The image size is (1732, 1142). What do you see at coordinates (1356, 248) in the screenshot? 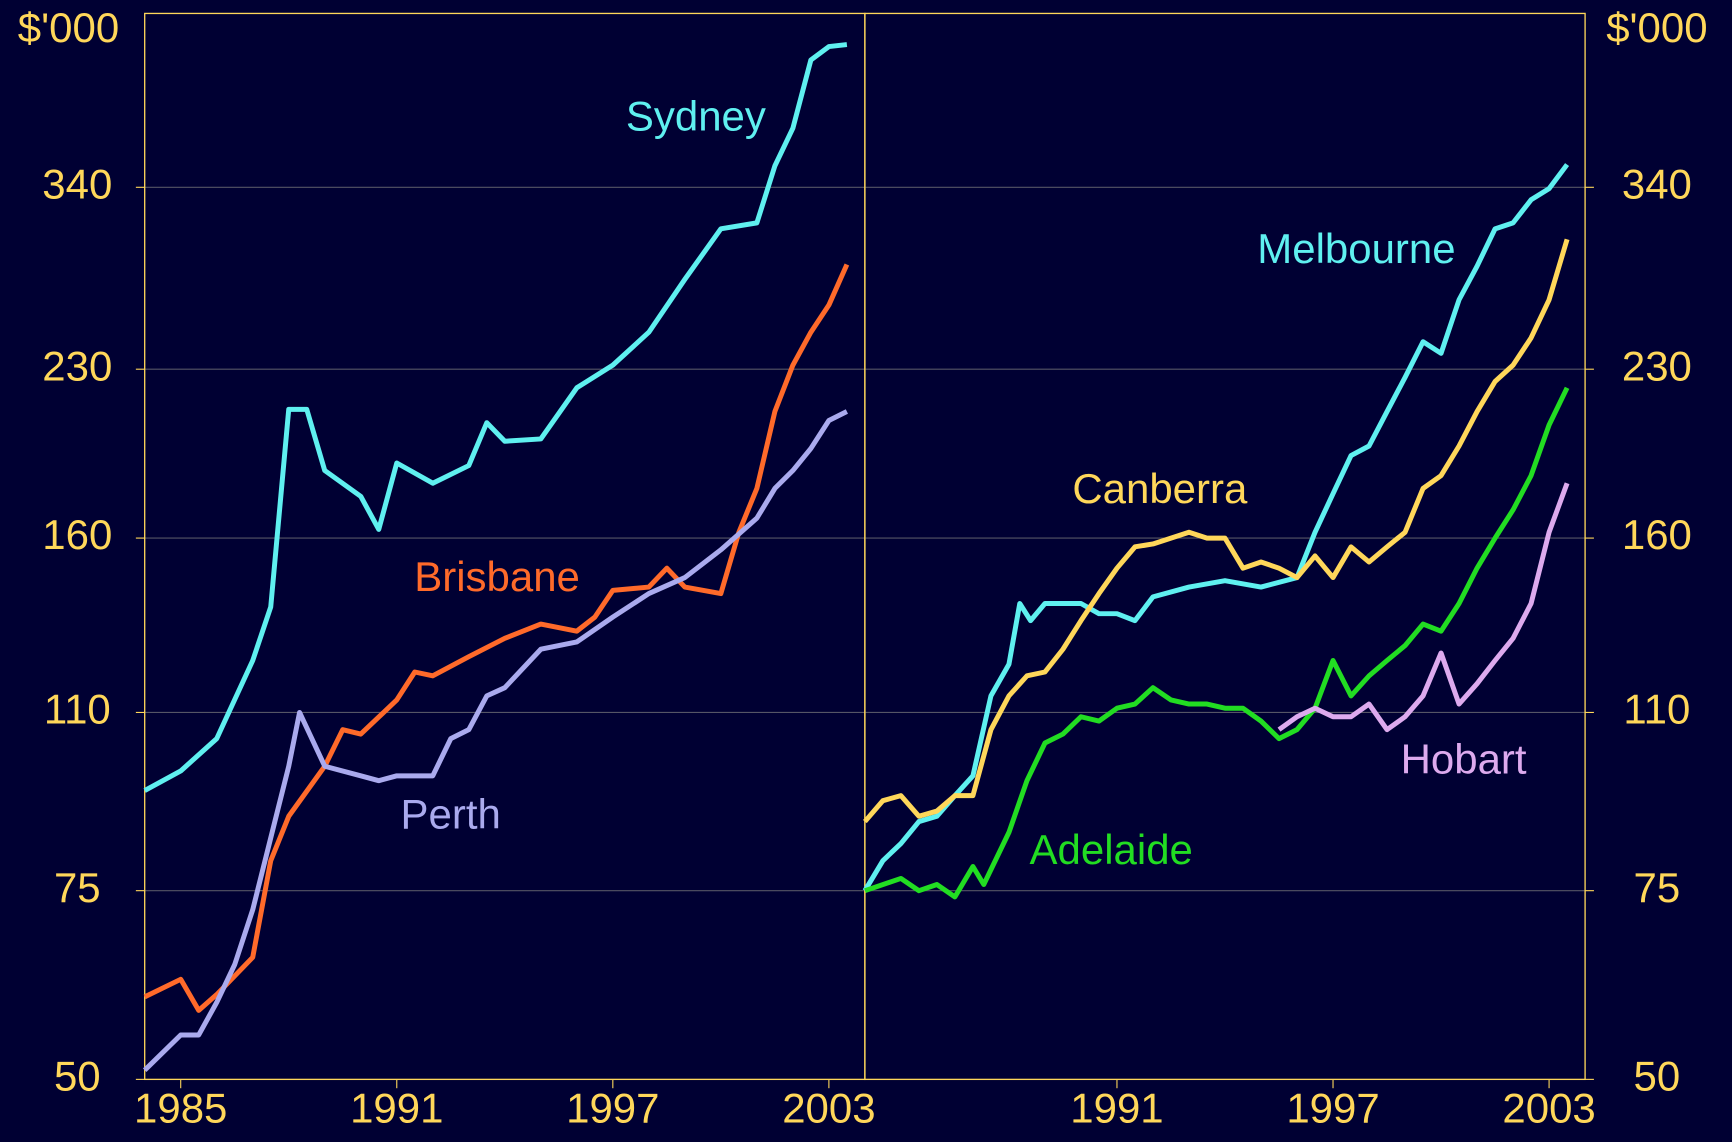
I see `series-label: Melbourne` at bounding box center [1356, 248].